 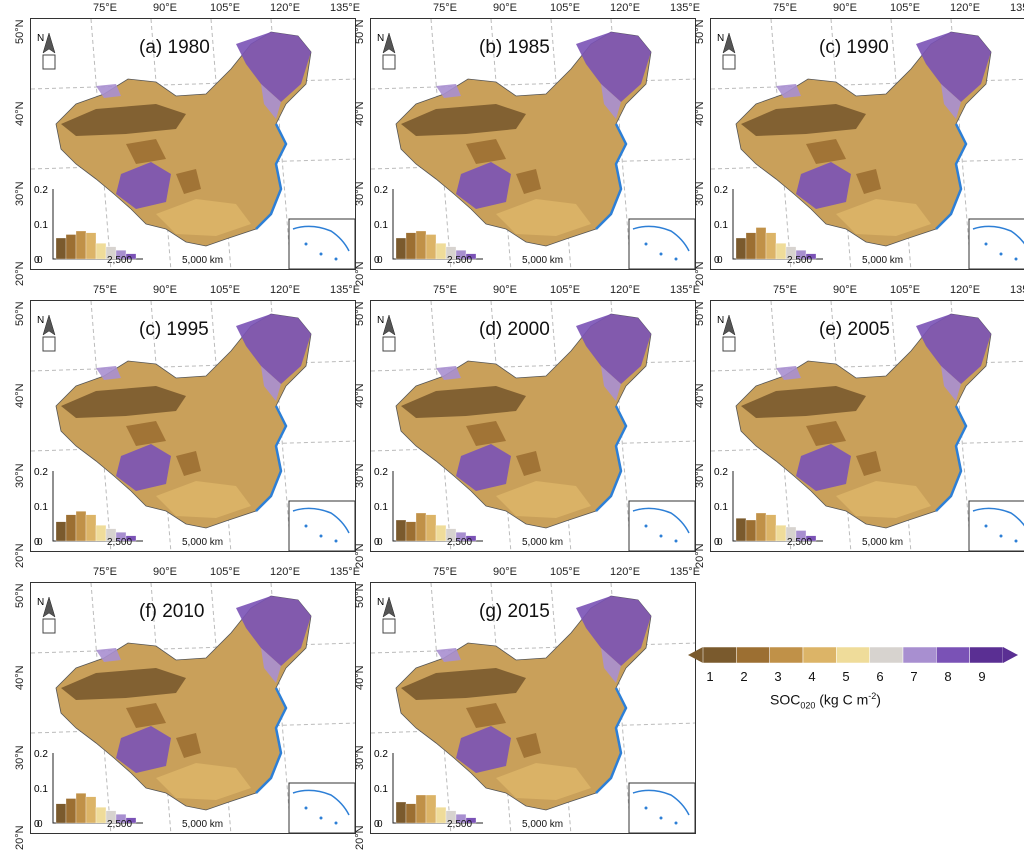 What do you see at coordinates (143, 185) in the screenshot?
I see `southwest-region` at bounding box center [143, 185].